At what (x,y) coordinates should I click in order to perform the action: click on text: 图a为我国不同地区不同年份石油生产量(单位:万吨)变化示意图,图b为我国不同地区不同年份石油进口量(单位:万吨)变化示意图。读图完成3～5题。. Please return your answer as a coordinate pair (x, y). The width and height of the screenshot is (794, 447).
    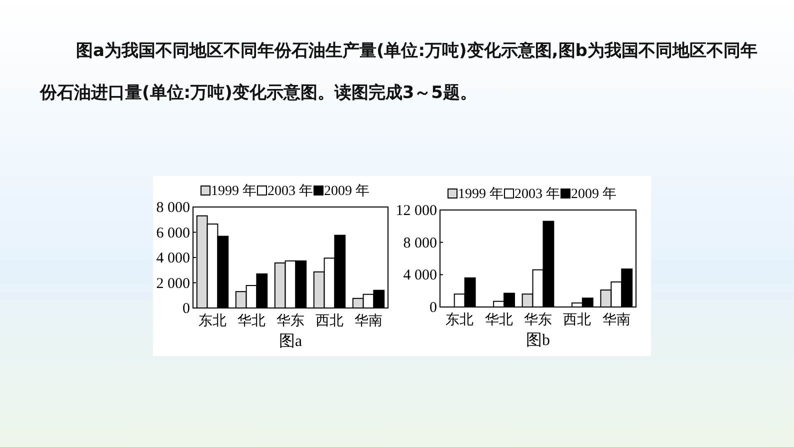
    Looking at the image, I should click on (399, 72).